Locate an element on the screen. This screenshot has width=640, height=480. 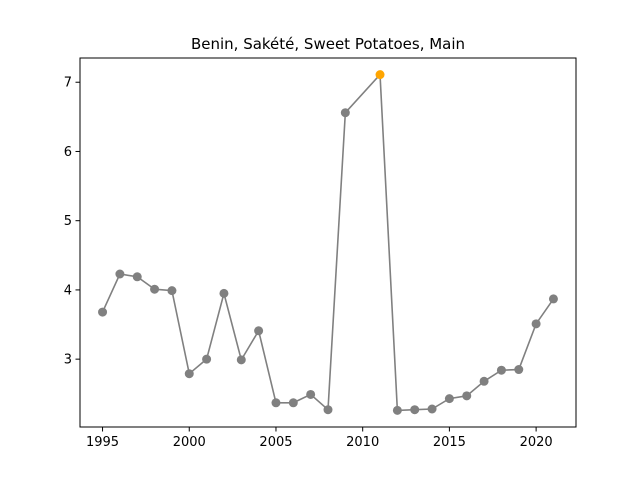
y-axis: 3 4 5 6 7 is located at coordinates (72, 222).